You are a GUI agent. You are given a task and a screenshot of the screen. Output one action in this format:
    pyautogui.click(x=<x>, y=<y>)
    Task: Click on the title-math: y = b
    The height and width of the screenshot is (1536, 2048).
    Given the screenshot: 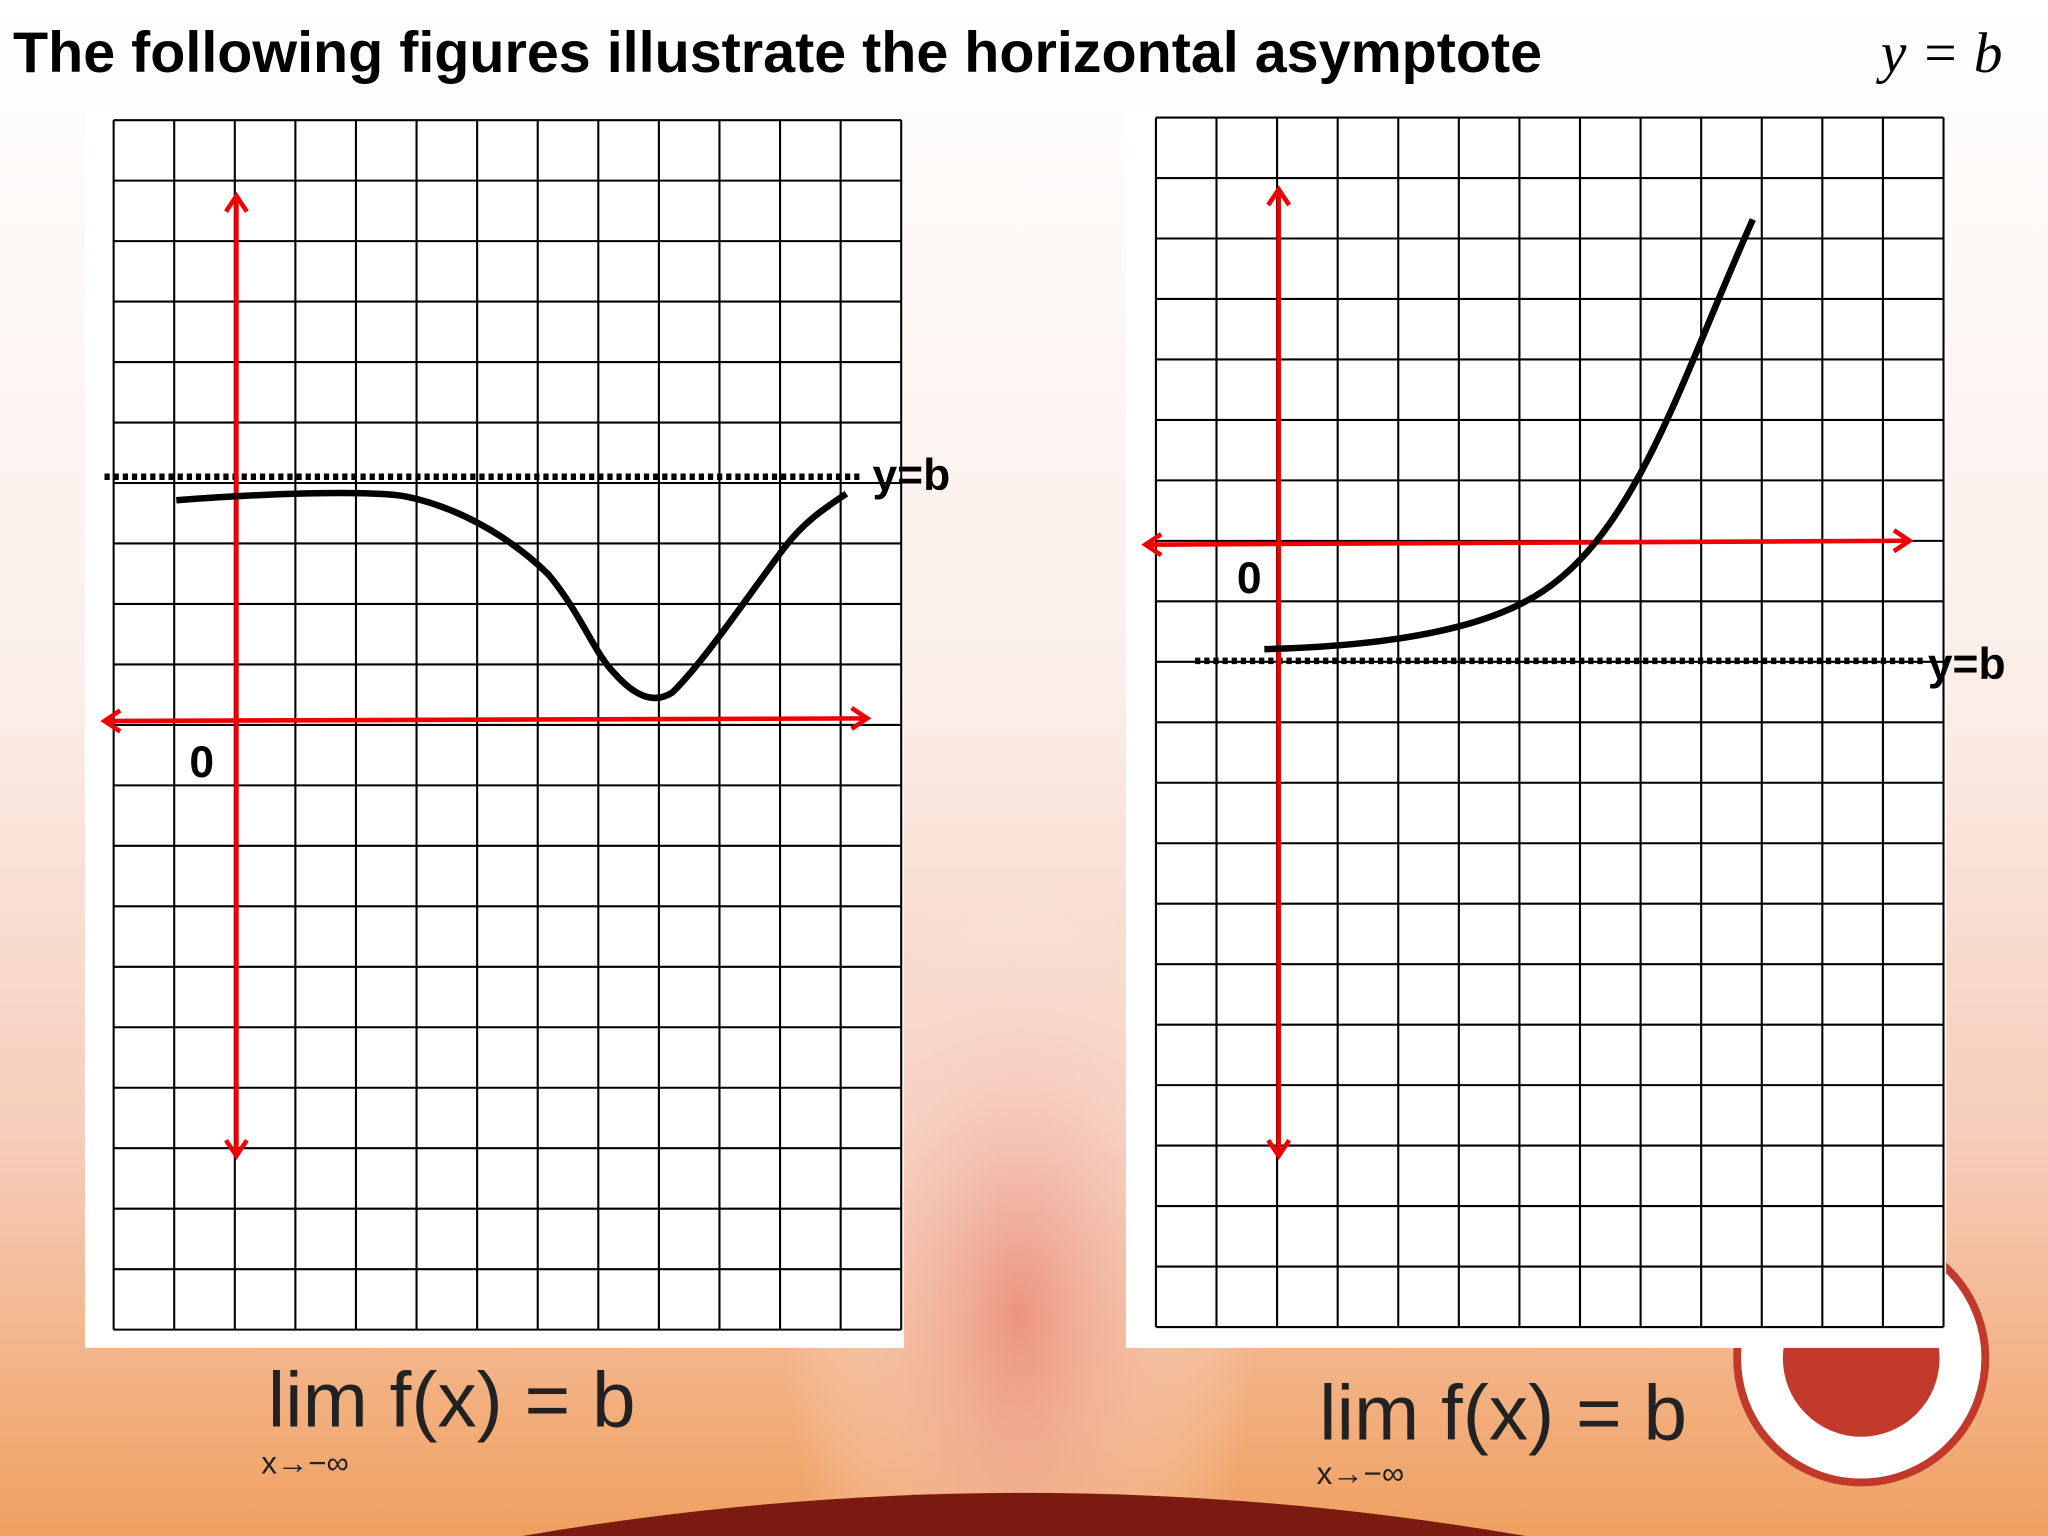 What is the action you would take?
    pyautogui.click(x=1939, y=53)
    